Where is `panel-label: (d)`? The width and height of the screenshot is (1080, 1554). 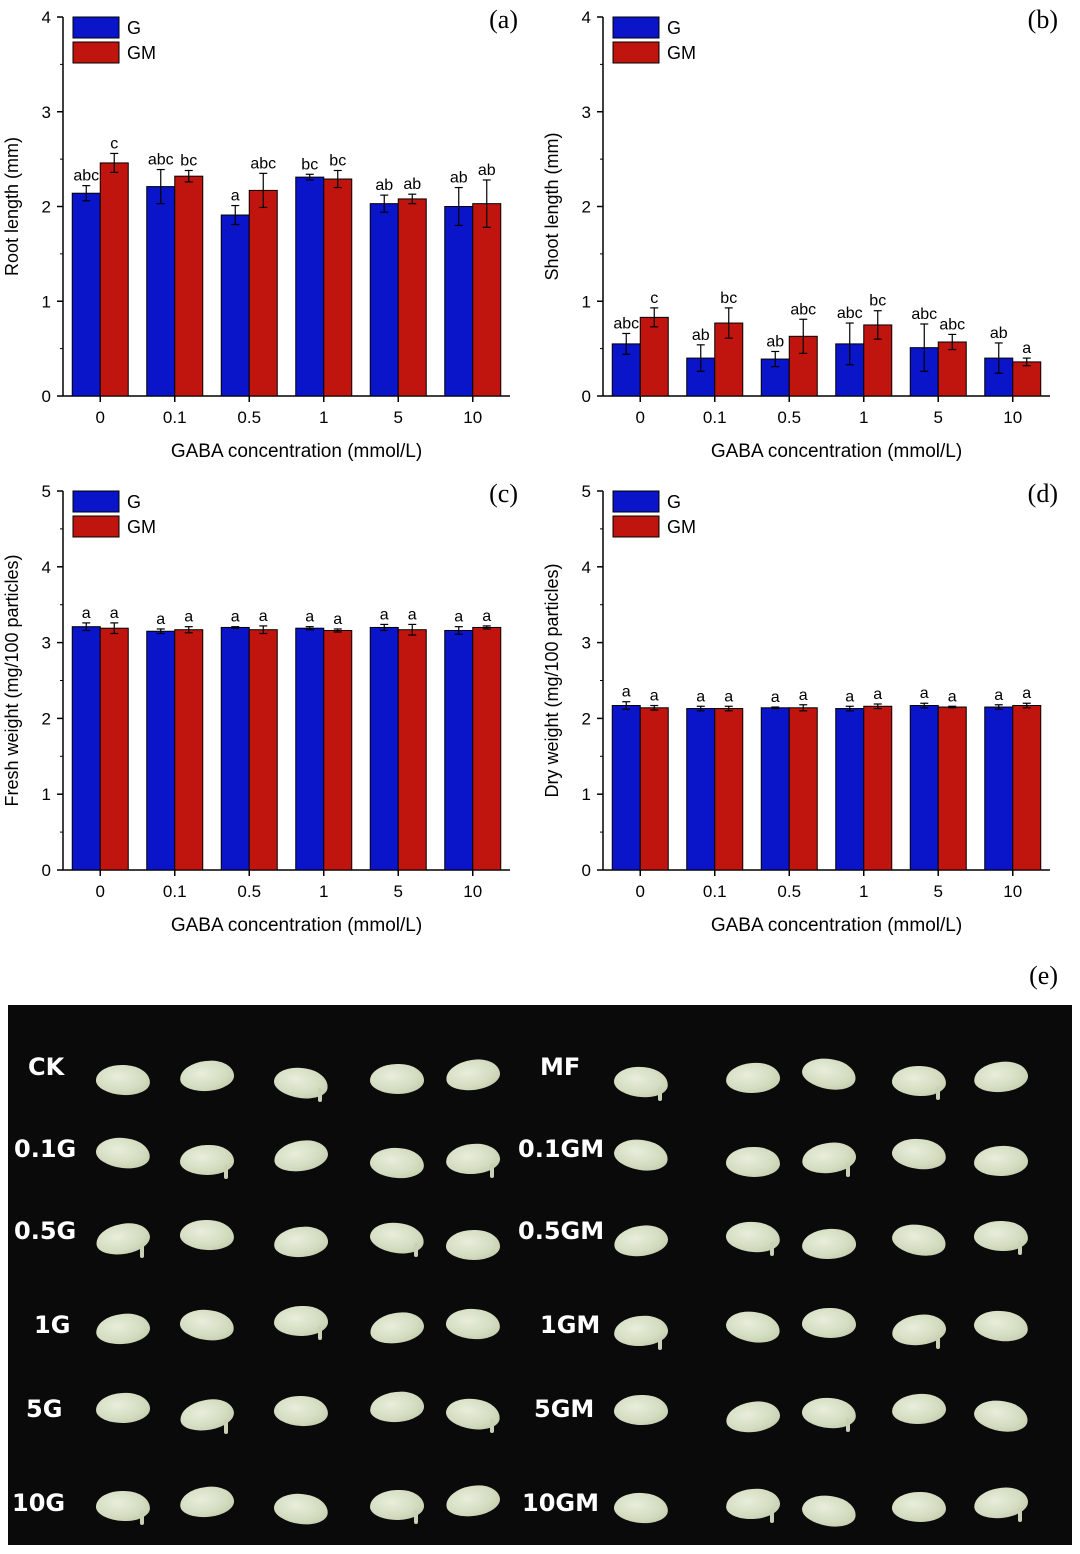
panel-label: (d) is located at coordinates (1043, 493).